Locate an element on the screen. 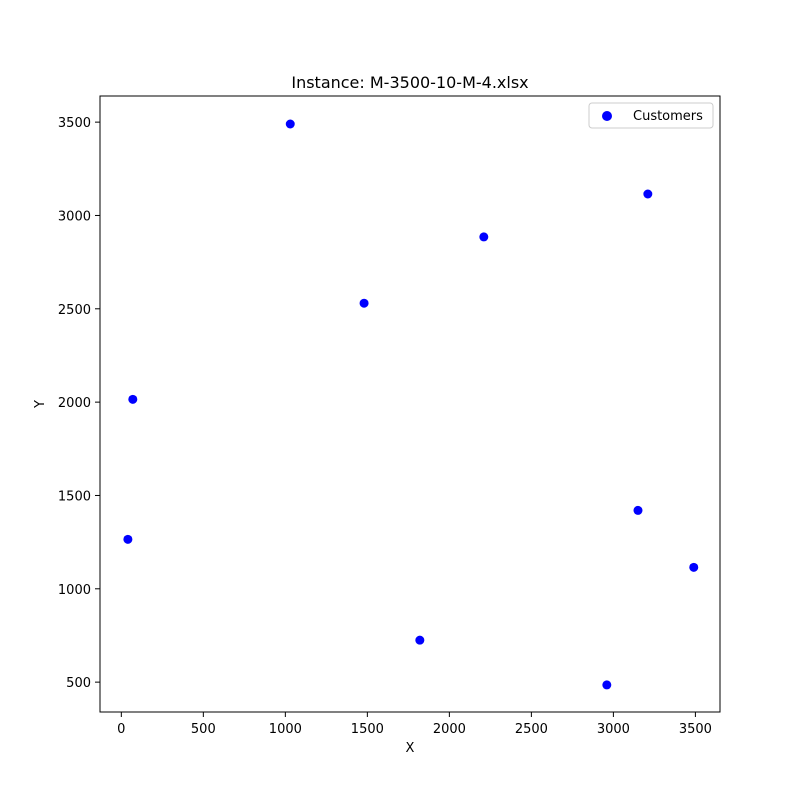  legend: Customers is located at coordinates (651, 115).